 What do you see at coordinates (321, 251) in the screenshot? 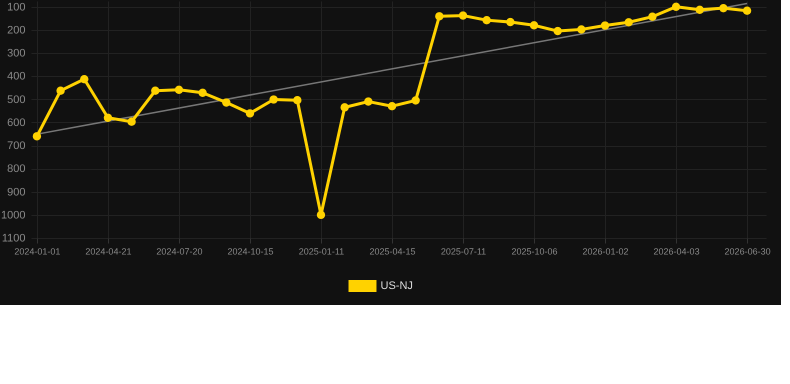
I see `x-tick-label: 2025-01-11` at bounding box center [321, 251].